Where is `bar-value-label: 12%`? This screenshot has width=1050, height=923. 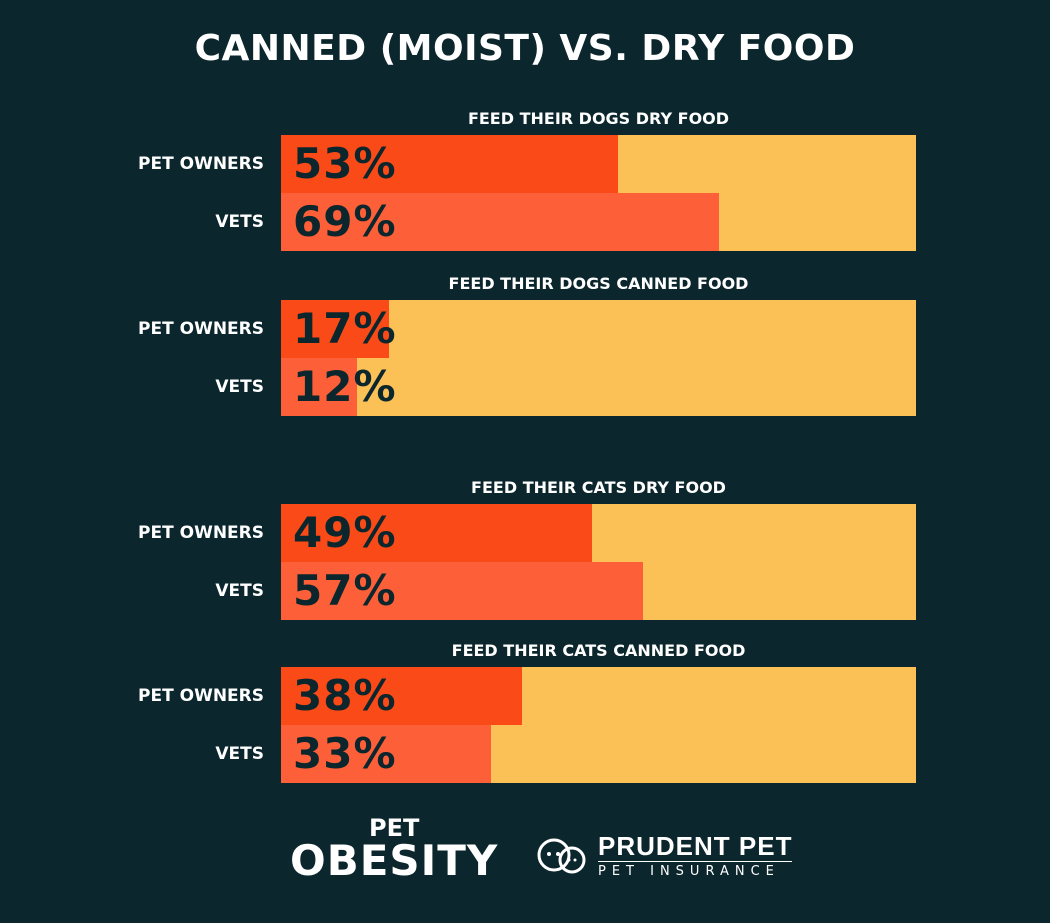 bar-value-label: 12% is located at coordinates (345, 386).